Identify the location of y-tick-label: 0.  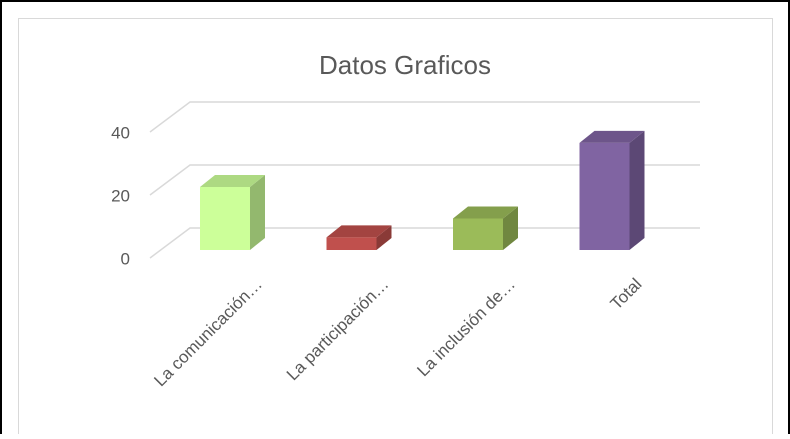
(125, 258).